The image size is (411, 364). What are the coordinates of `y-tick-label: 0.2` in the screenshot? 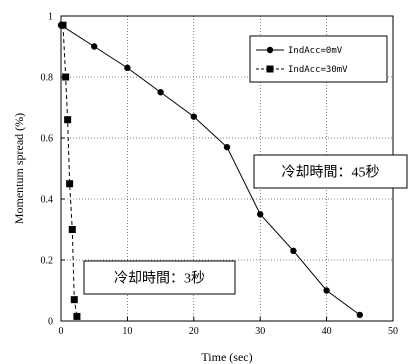 It's located at (47, 261).